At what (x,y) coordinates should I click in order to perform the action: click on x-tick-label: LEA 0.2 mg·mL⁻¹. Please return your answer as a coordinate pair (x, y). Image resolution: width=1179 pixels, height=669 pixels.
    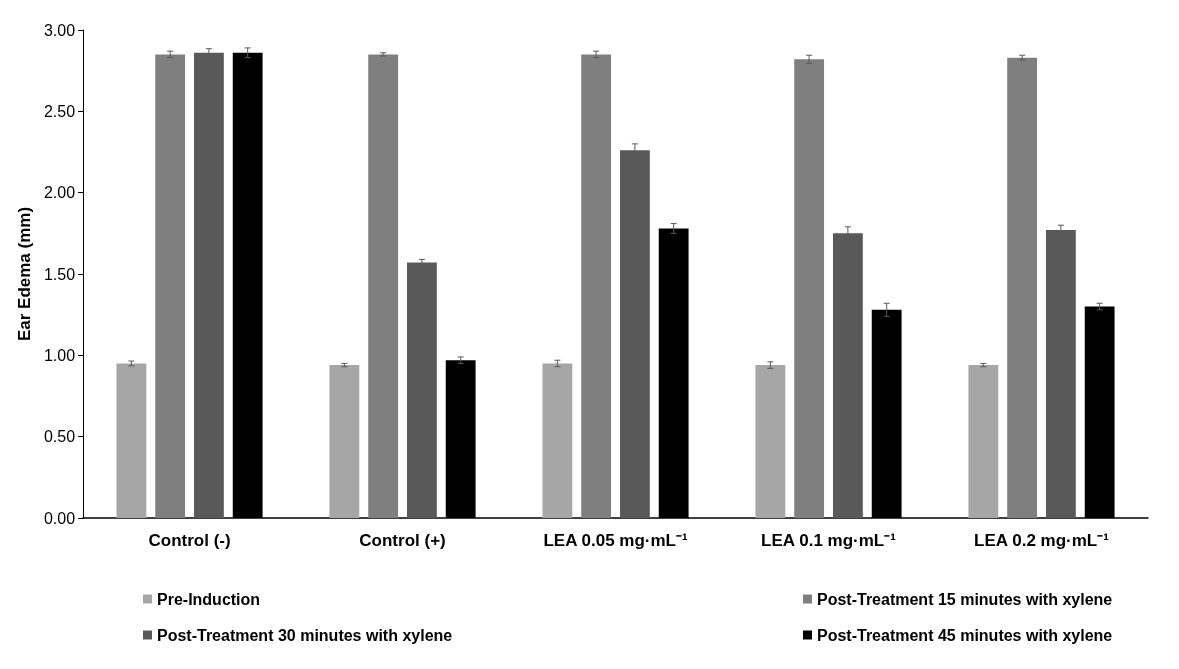
    Looking at the image, I should click on (1042, 540).